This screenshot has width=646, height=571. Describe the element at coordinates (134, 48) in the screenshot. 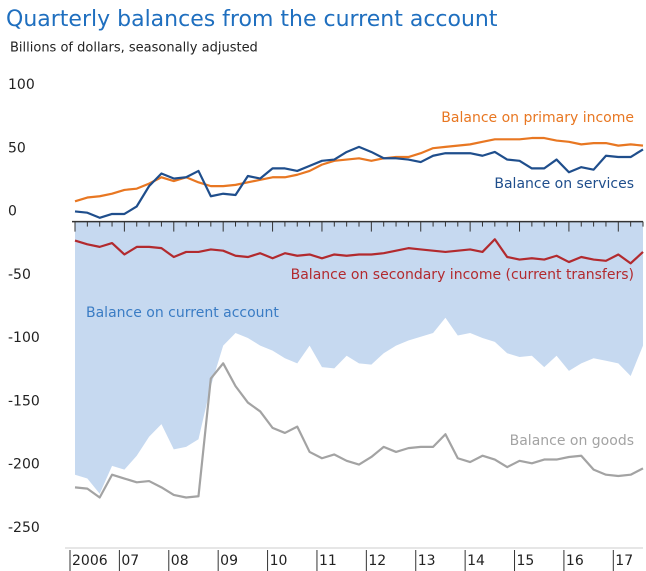

I see `chart-subtitle: Billions of dollars, seasonally adjusted` at that location.